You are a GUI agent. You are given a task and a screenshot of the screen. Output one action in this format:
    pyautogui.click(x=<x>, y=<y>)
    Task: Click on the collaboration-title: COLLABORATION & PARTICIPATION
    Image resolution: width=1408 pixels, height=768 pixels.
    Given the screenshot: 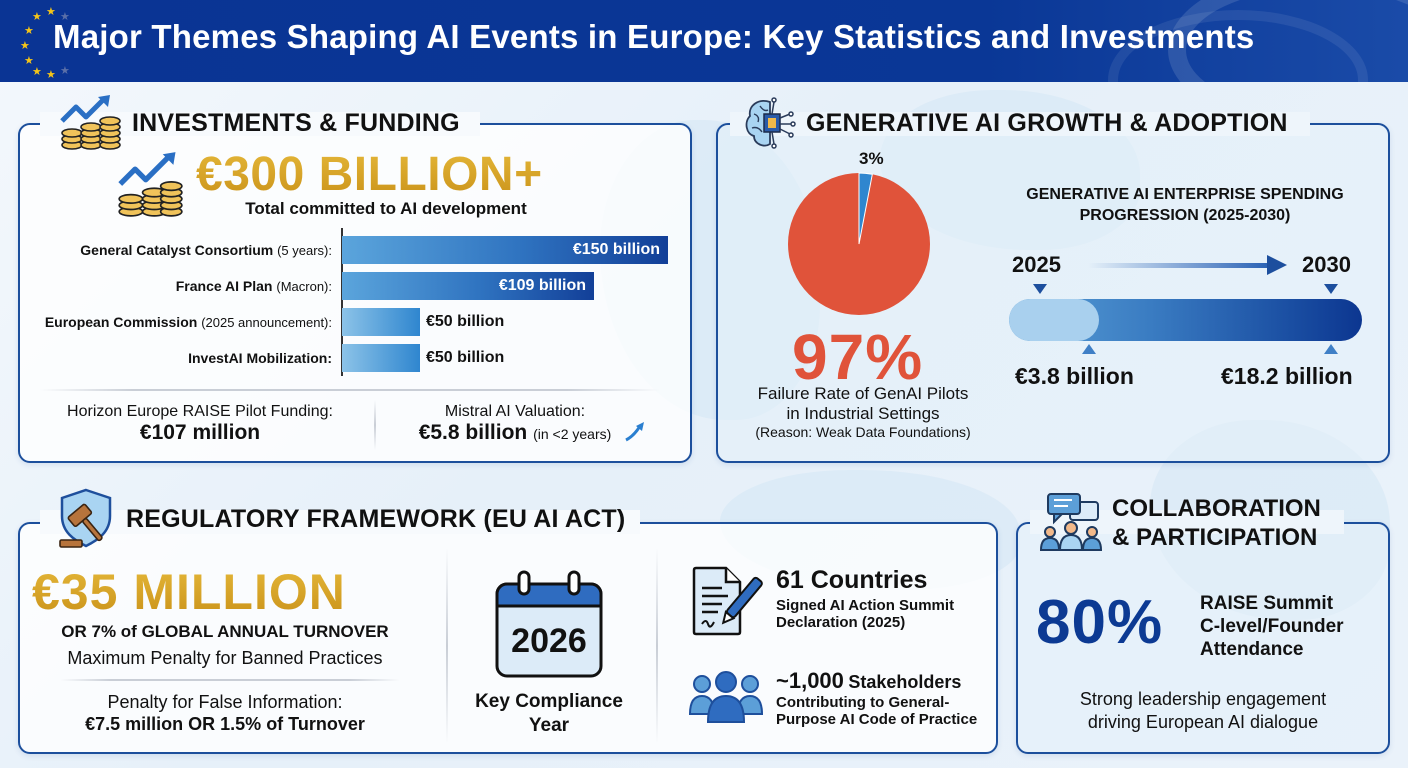 What is the action you would take?
    pyautogui.click(x=1216, y=523)
    